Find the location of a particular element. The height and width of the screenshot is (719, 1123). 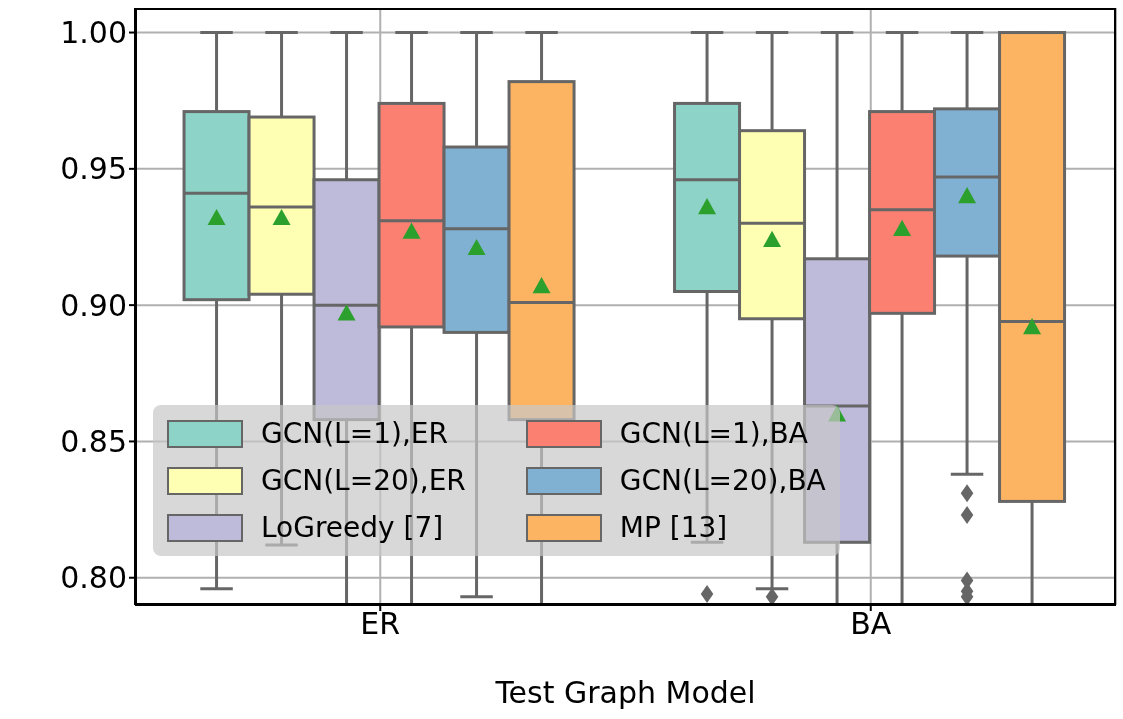

legend-label: GCN(L=1),ER is located at coordinates (354, 433).